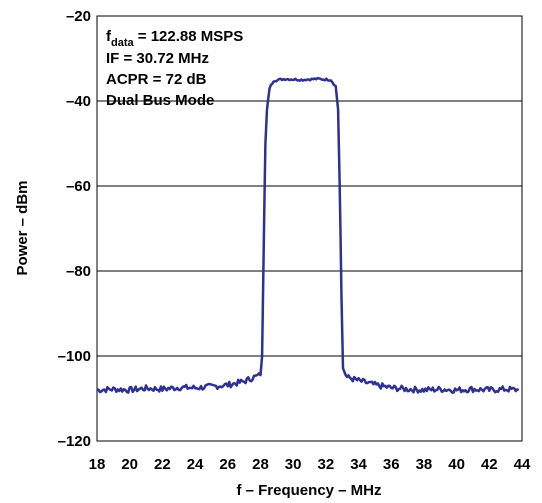 This screenshot has height=503, width=542. I want to click on x-tick-label: 28, so click(260, 464).